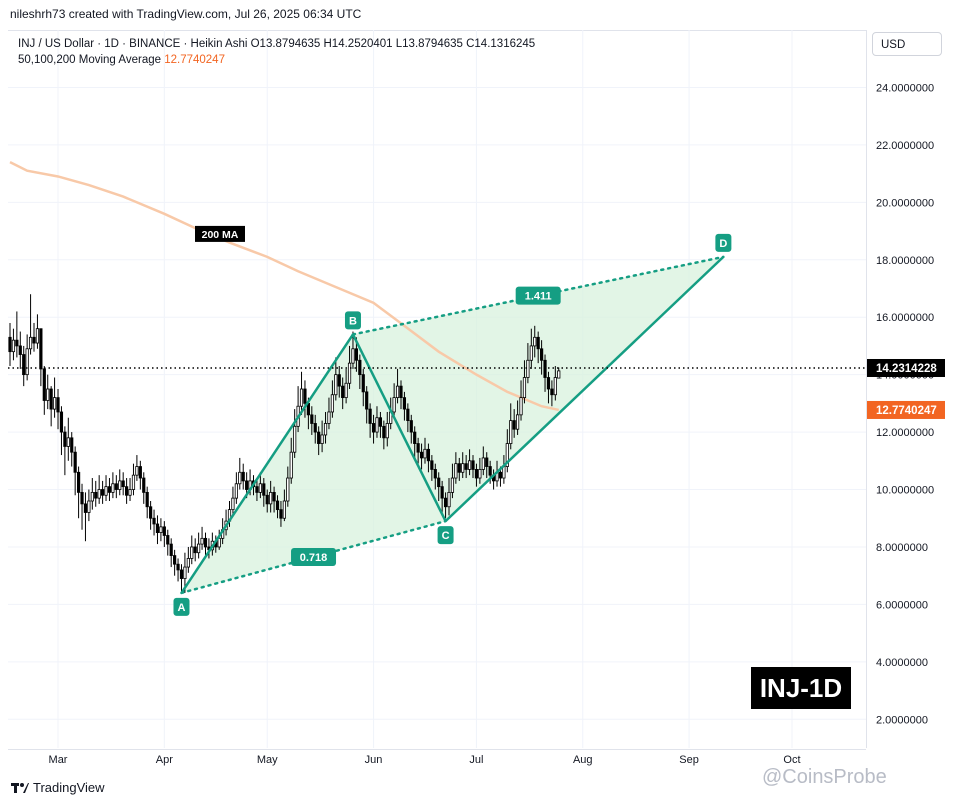  I want to click on y-tick-label: 8.0000000, so click(902, 548).